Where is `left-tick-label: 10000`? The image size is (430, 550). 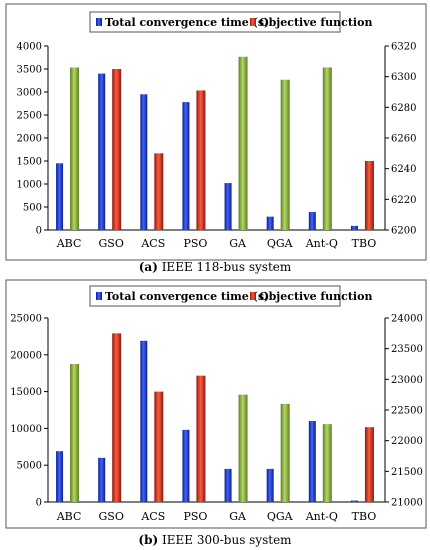
left-tick-label: 10000 is located at coordinates (26, 429).